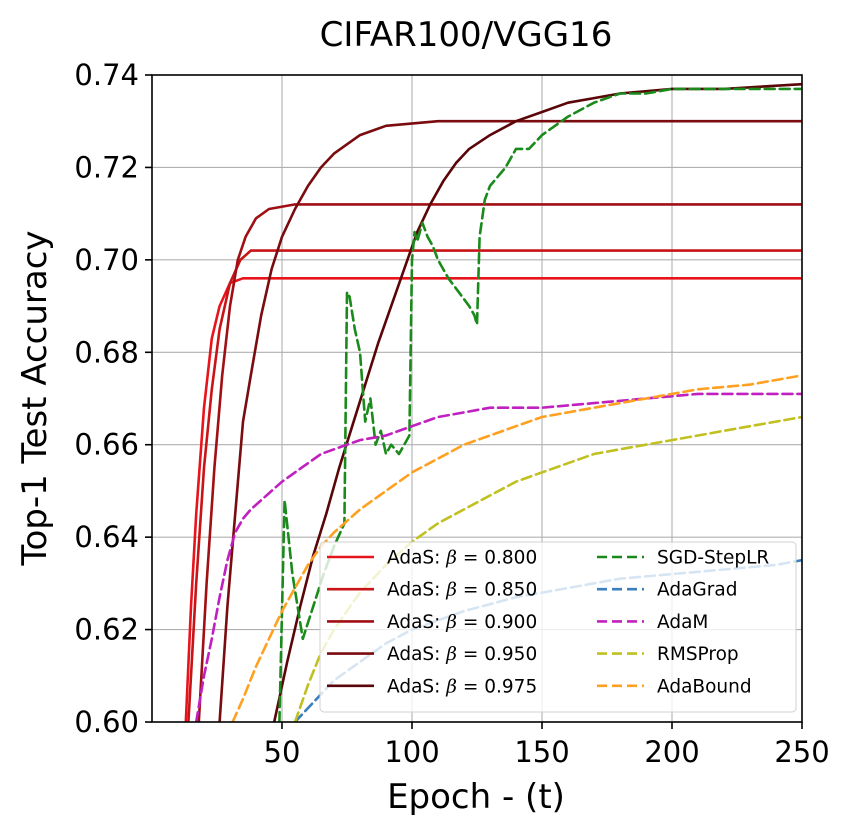 The image size is (850, 833). Describe the element at coordinates (462, 622) in the screenshot. I see `legend-label: AdaS: β = 0.900` at that location.